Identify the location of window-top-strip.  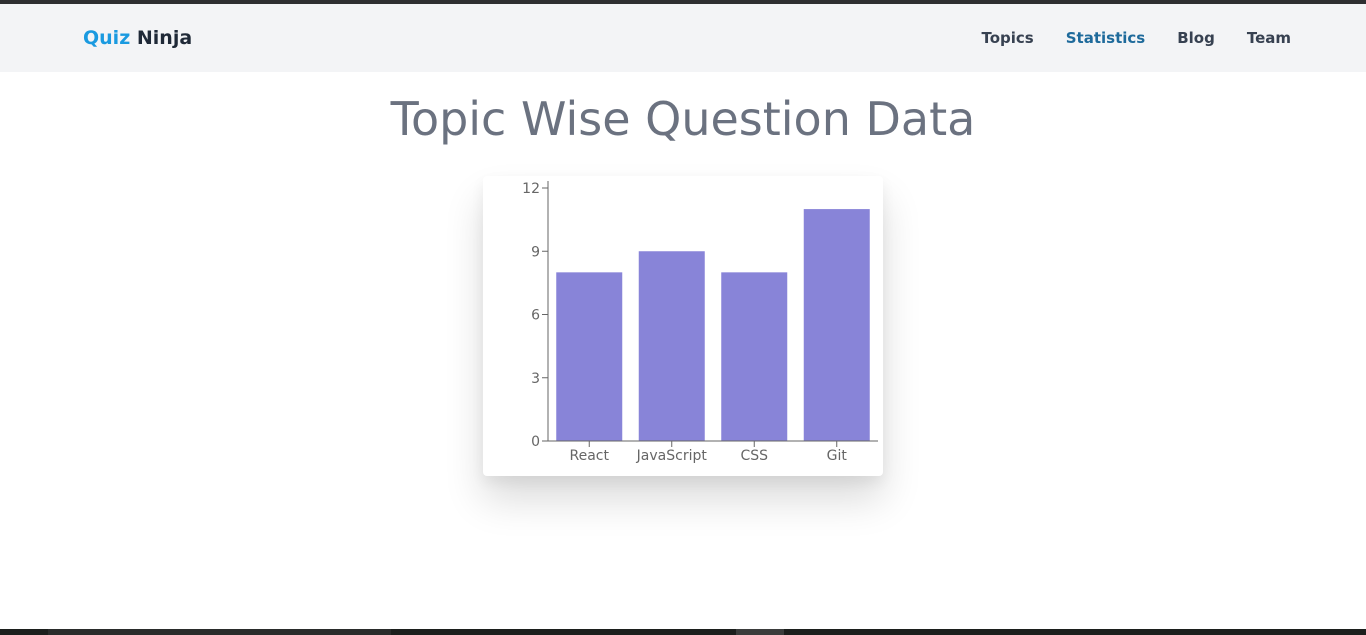
(683, 2).